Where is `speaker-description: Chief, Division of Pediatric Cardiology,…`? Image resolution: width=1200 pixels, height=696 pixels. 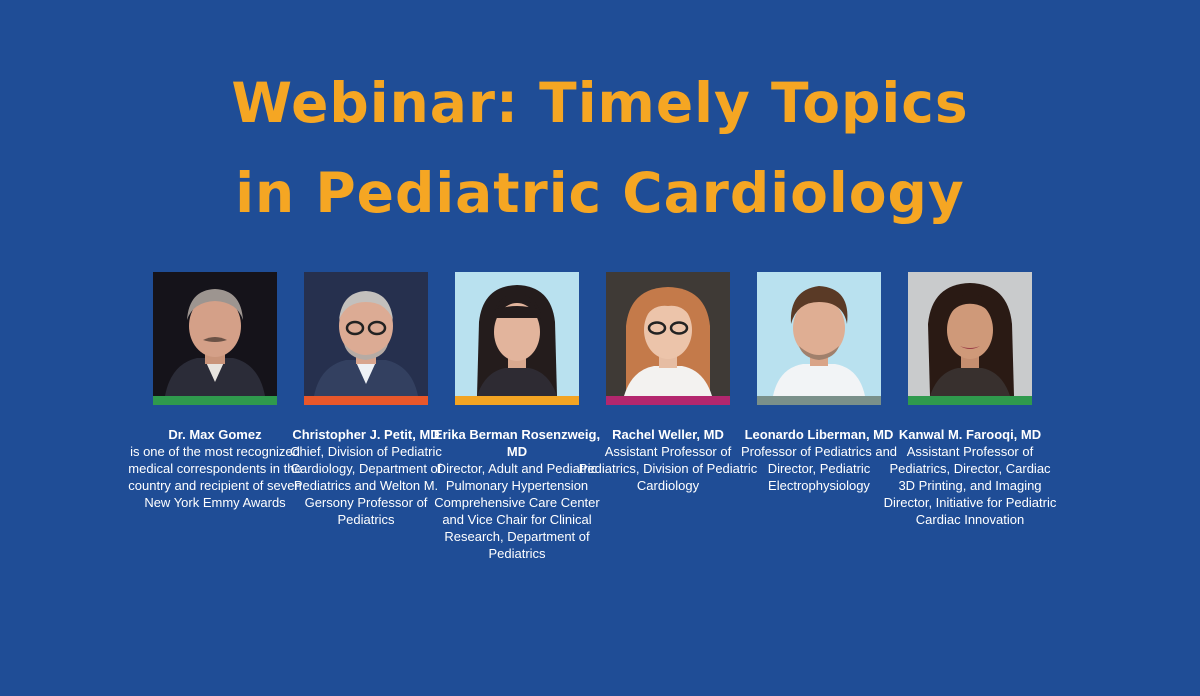
speaker-description: Chief, Division of Pediatric Cardiology,… is located at coordinates (366, 485).